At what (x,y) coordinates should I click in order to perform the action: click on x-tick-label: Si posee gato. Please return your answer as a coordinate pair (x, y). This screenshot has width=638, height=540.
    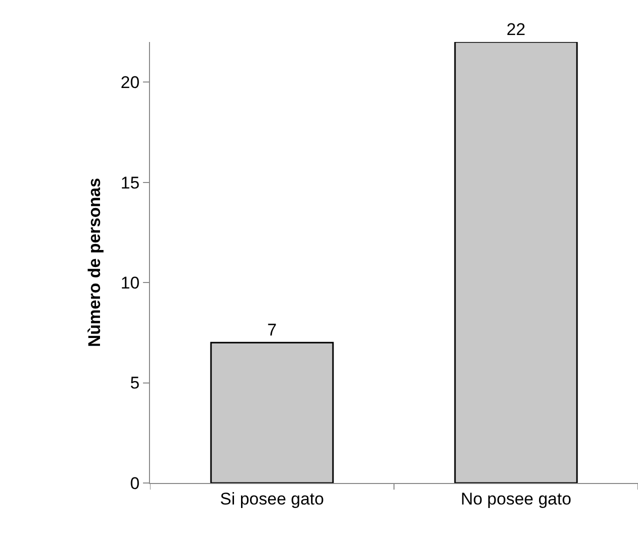
    Looking at the image, I should click on (272, 498).